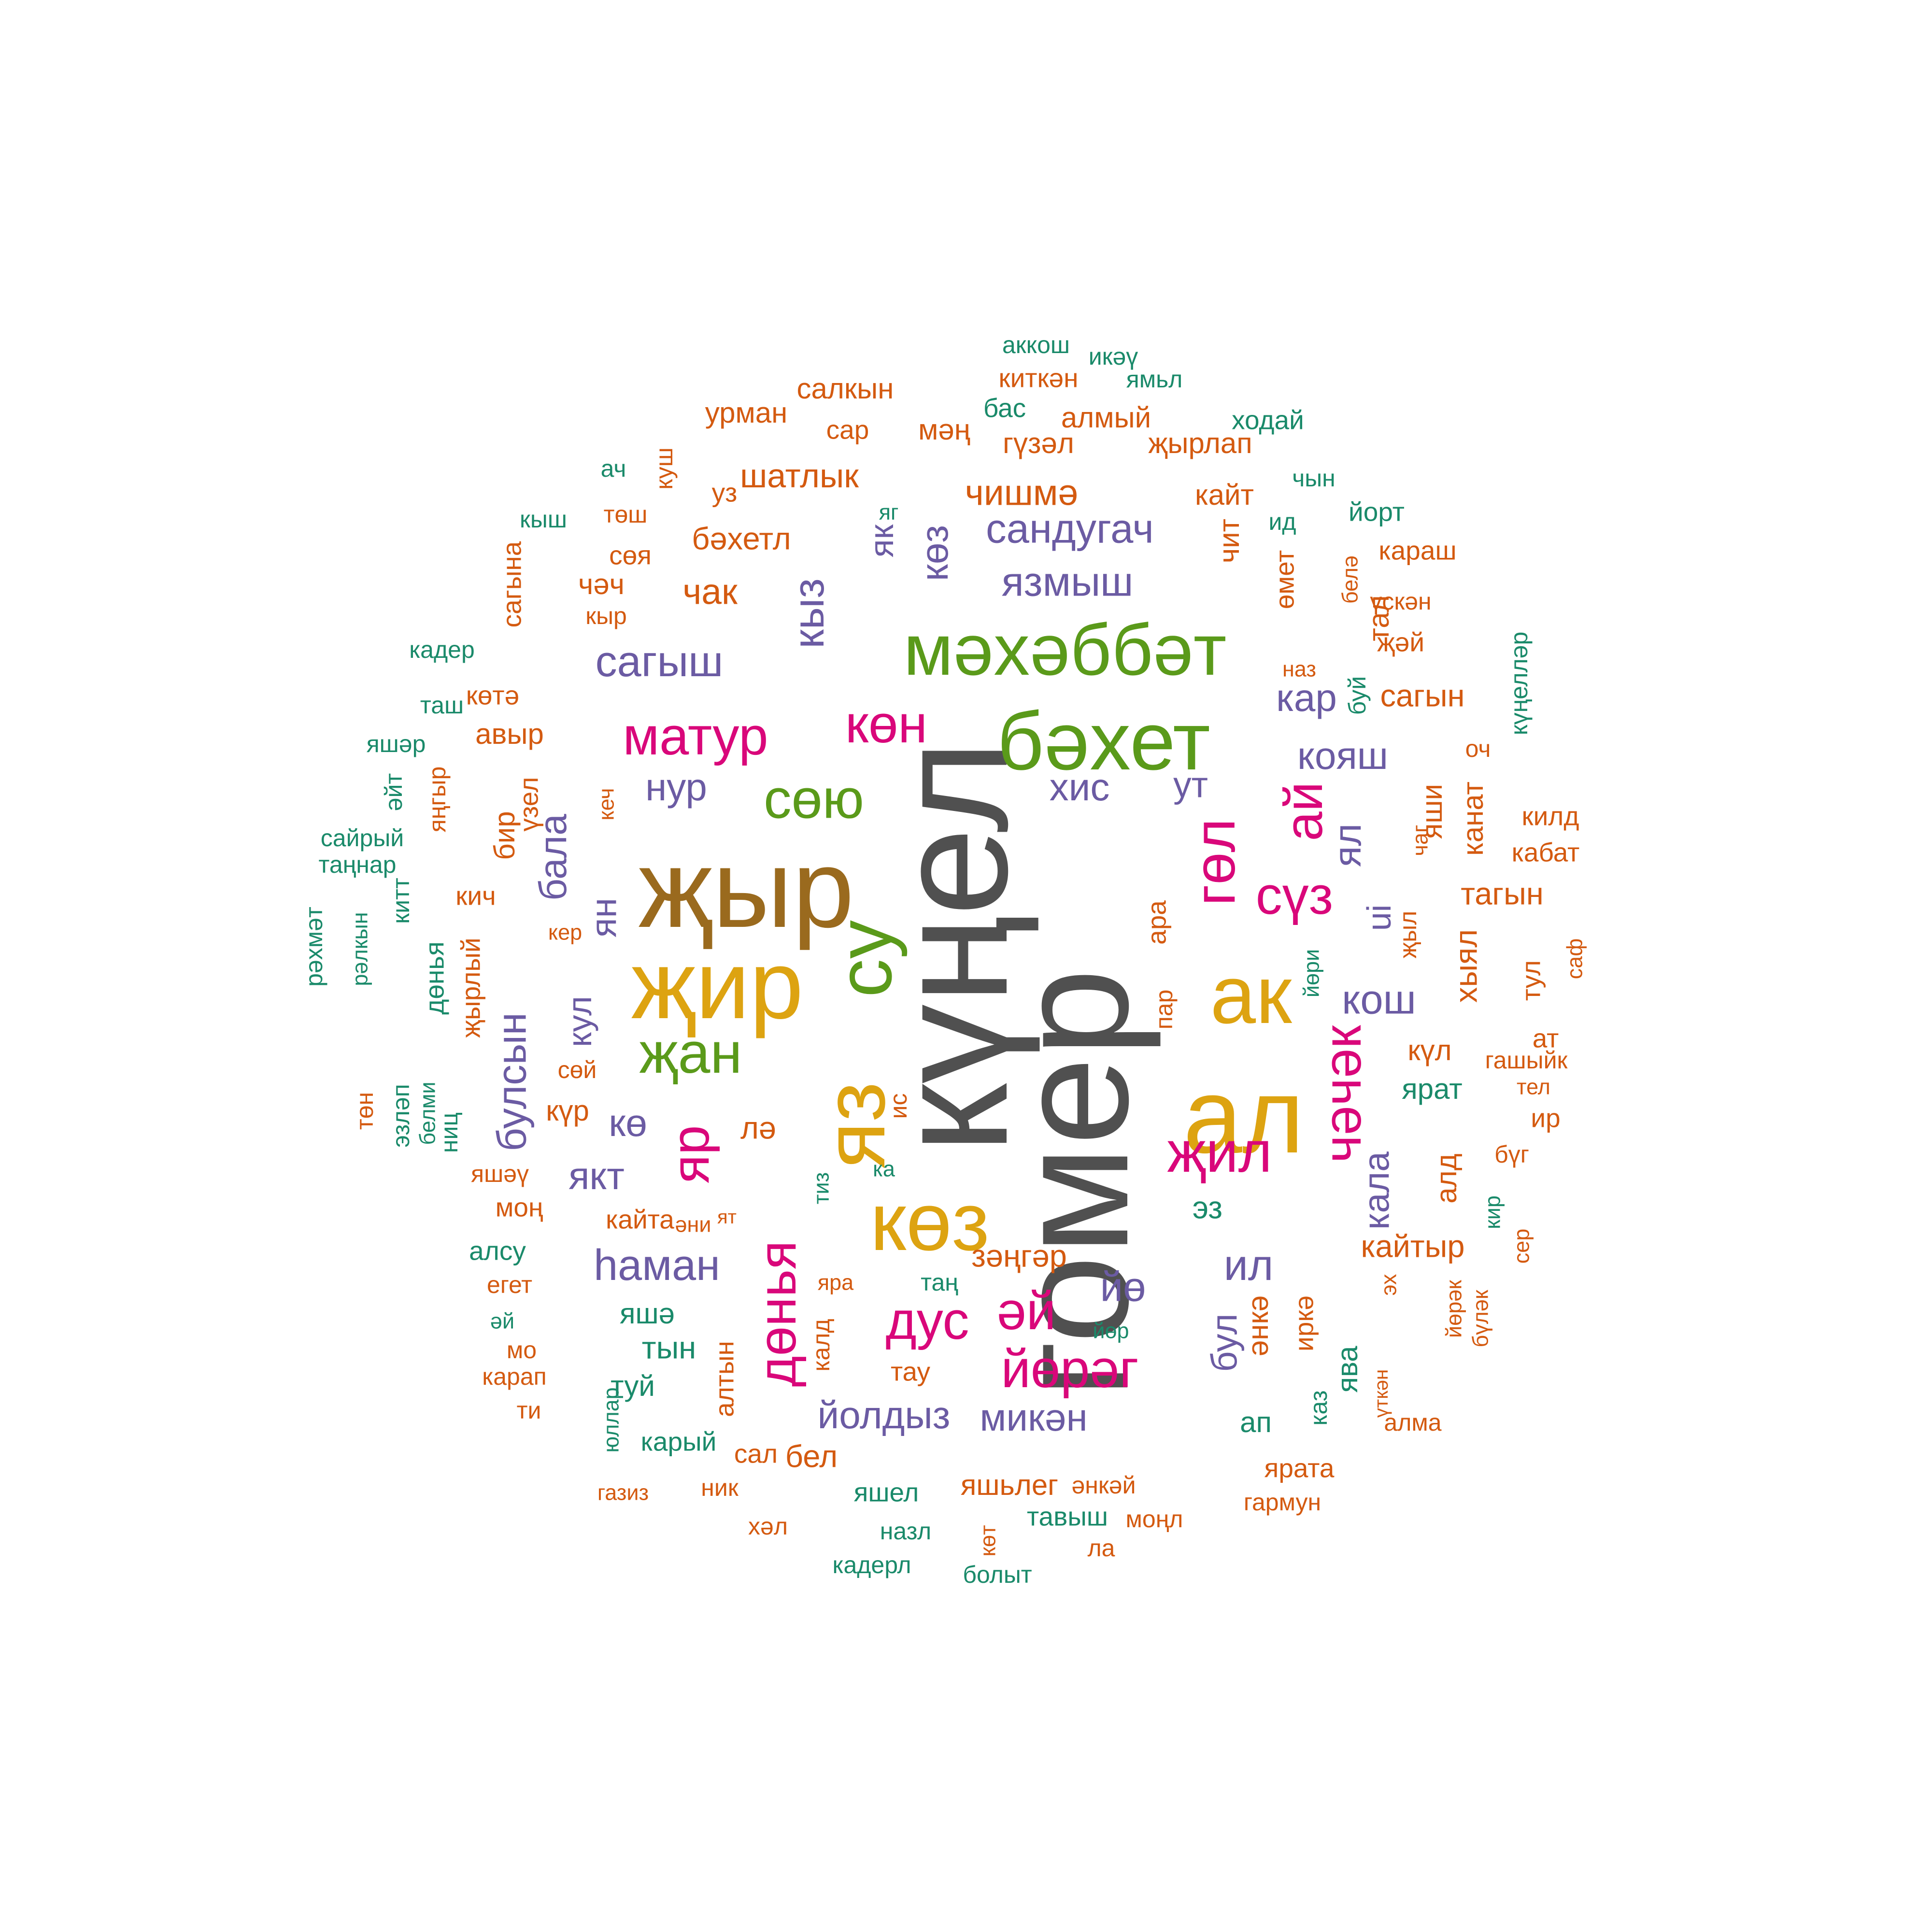 The height and width of the screenshot is (1932, 1932). What do you see at coordinates (1480, 1319) in the screenshot?
I see `word-163: бүләк` at bounding box center [1480, 1319].